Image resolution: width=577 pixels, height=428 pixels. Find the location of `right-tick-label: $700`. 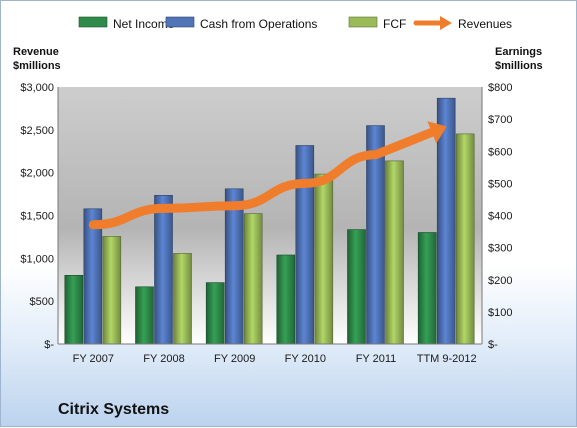

right-tick-label: $700 is located at coordinates (500, 120).